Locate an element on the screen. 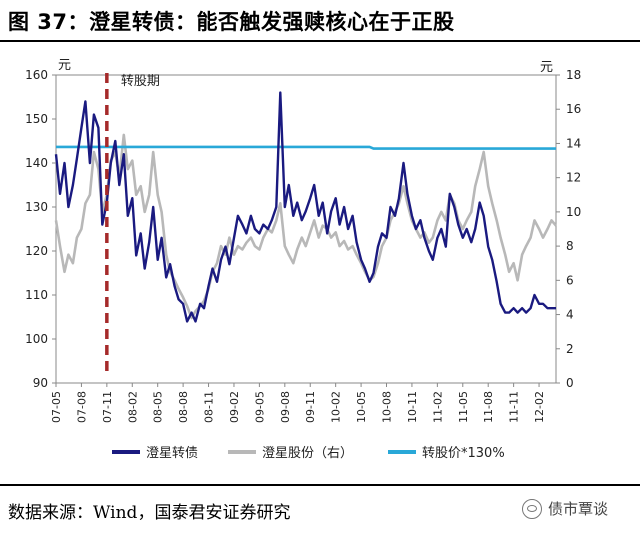 This screenshot has height=533, width=640. x-tick-label: 07-05 is located at coordinates (56, 407).